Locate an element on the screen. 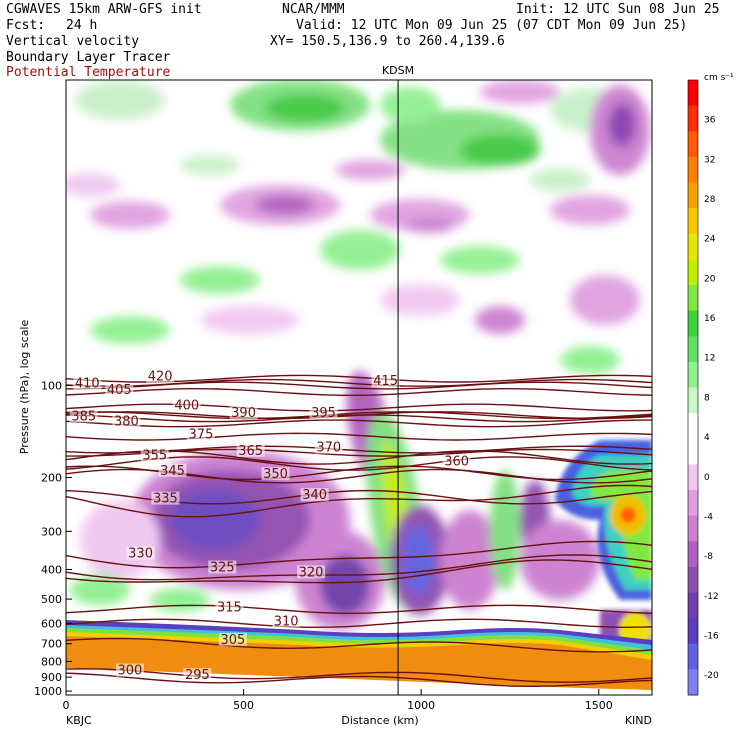  theta-contour-label: 315 is located at coordinates (229, 607).